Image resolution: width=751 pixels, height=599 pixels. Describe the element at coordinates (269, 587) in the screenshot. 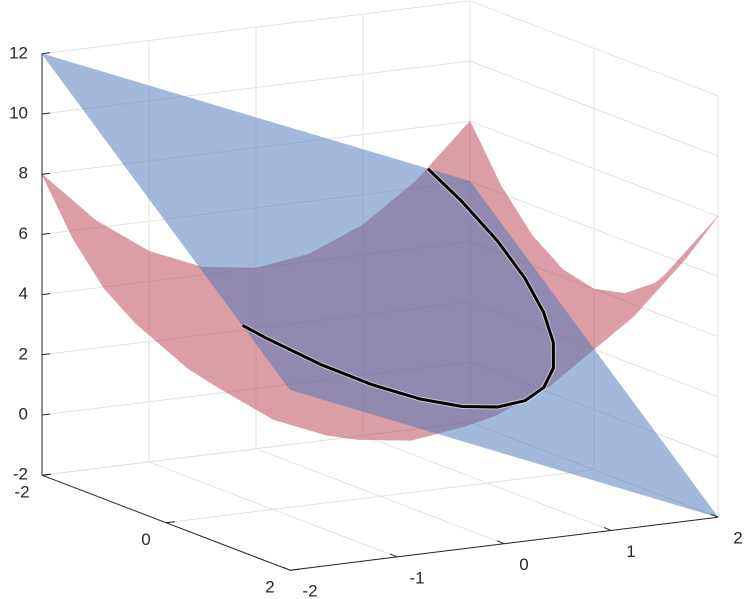

I see `y-tick-label: 2` at that location.